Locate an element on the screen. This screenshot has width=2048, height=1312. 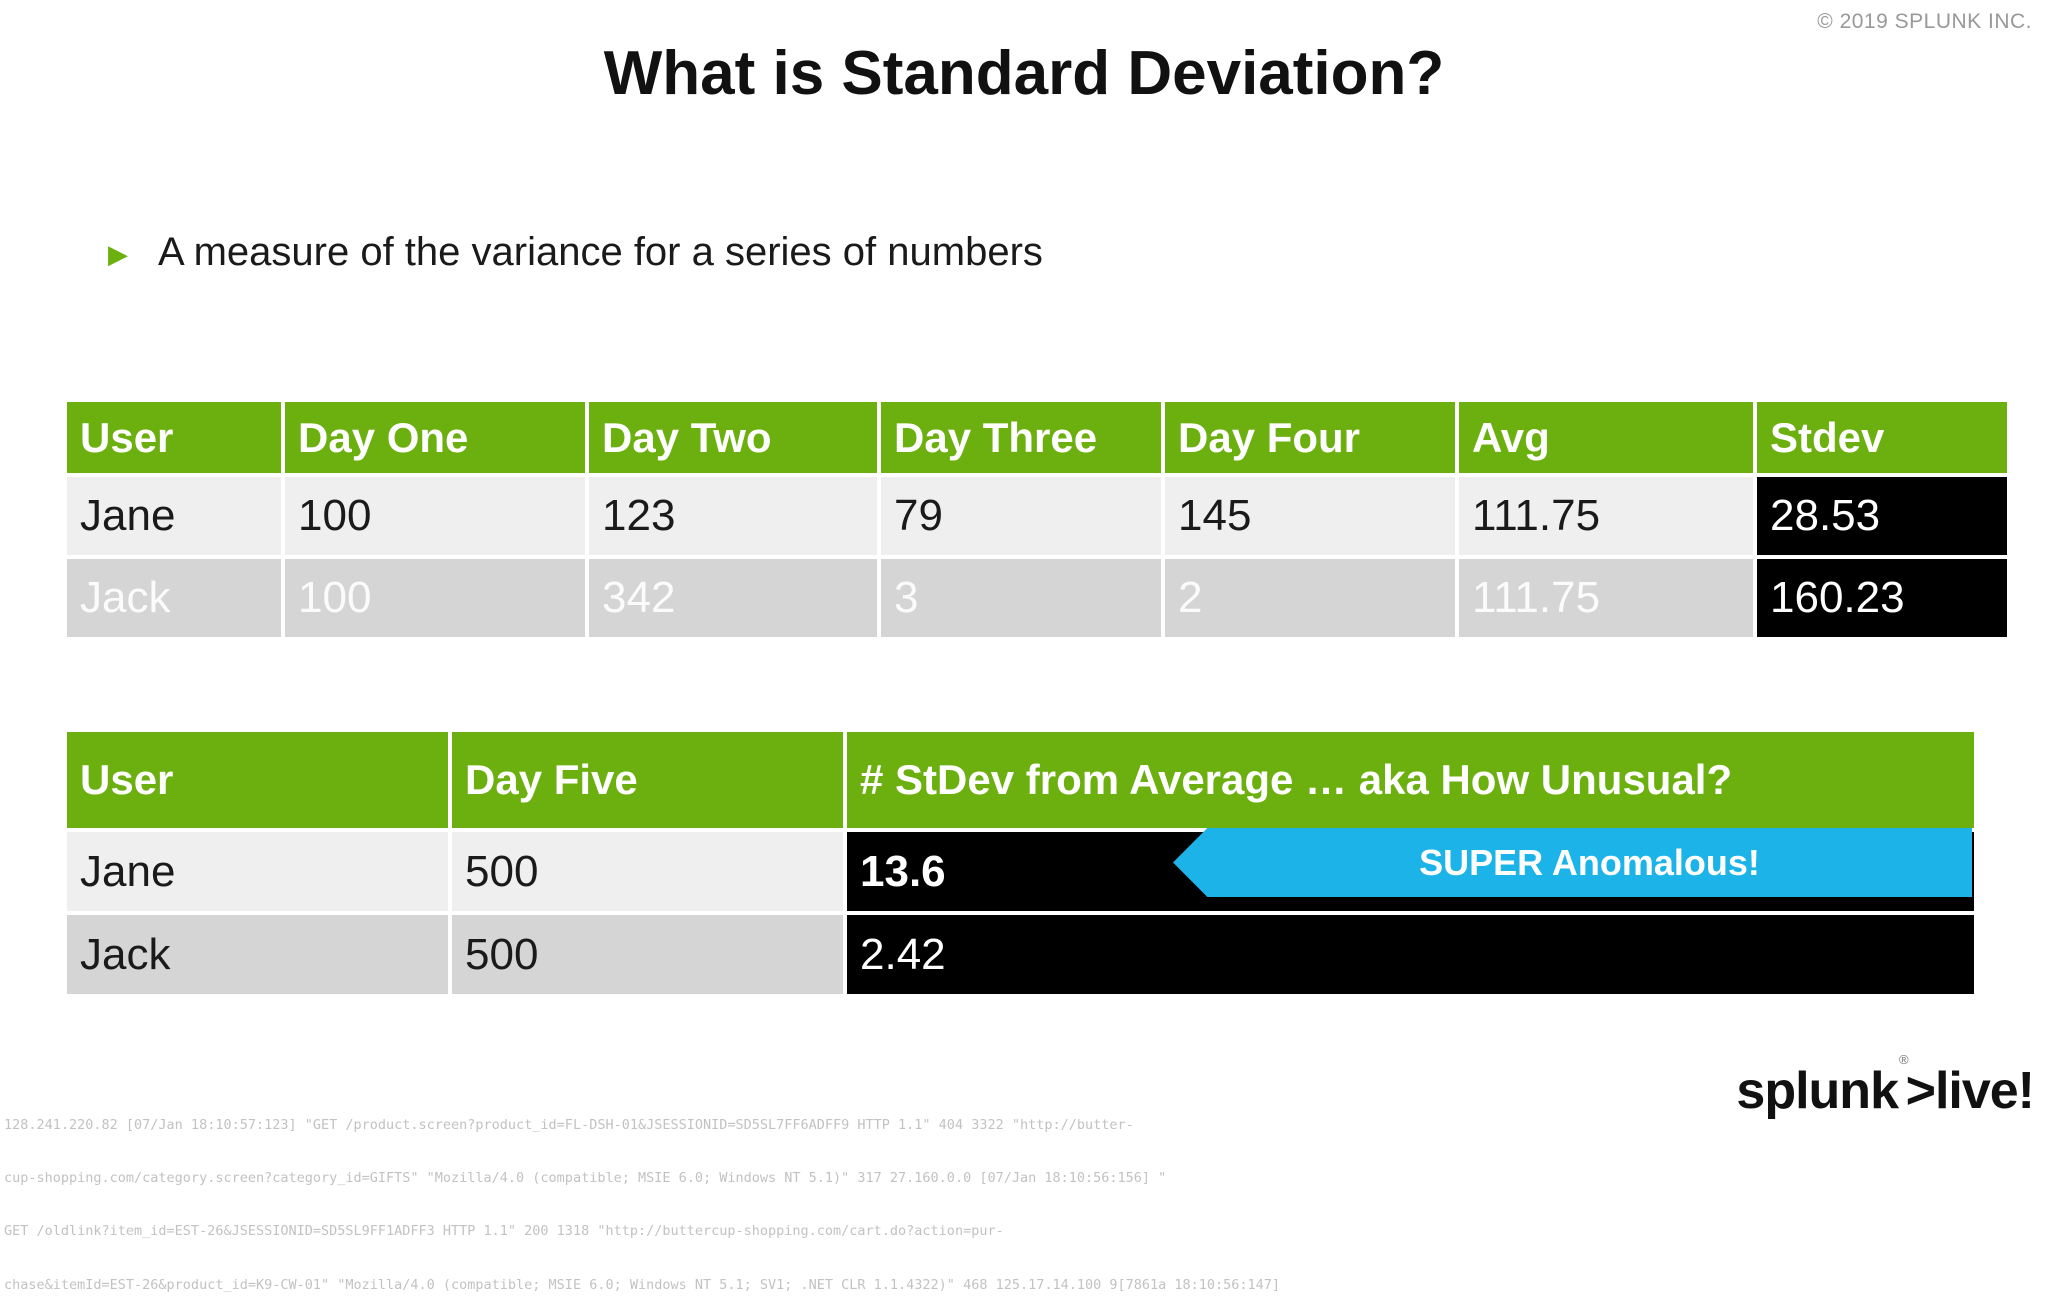
splunk-live-logo: splunk®>live! is located at coordinates (1885, 1086).